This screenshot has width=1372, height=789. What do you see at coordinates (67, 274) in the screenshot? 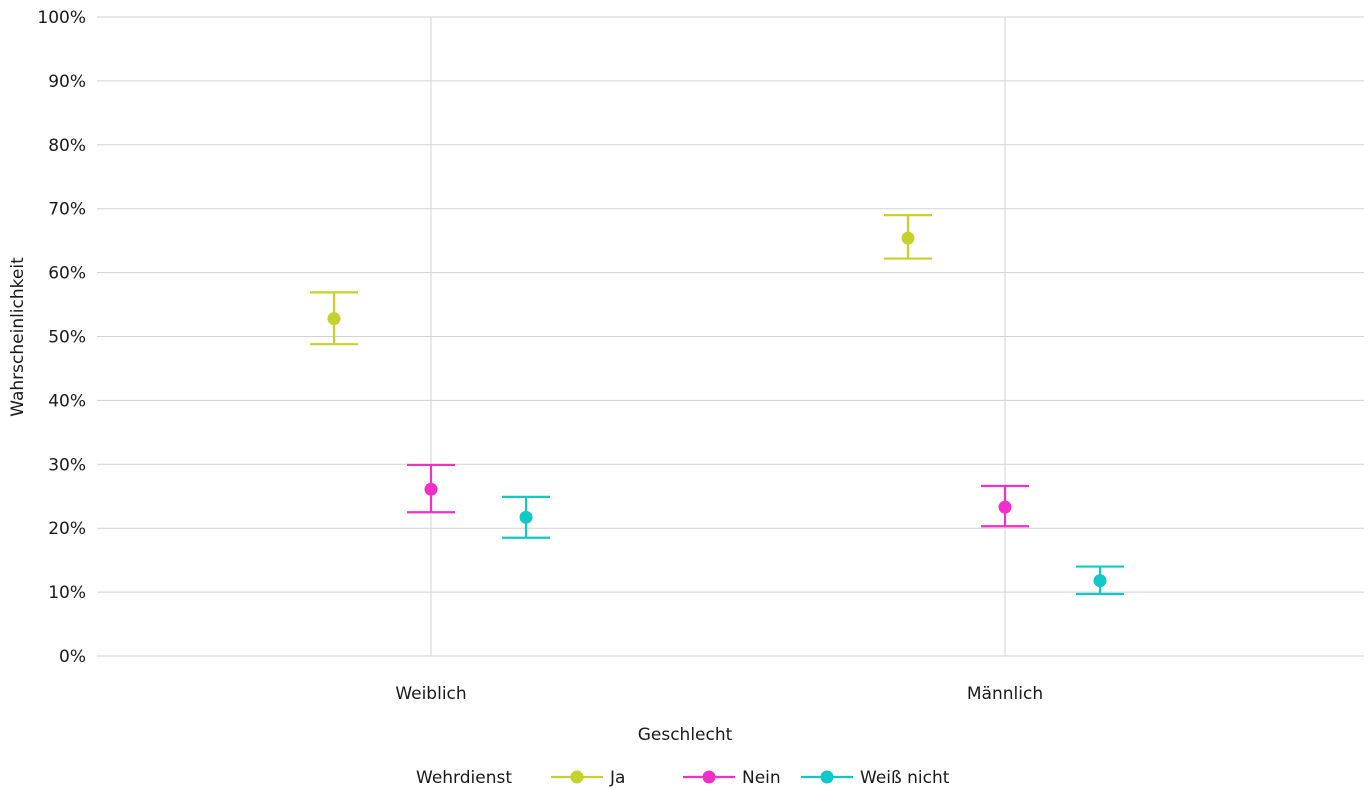
I see `y-tick-label: 60%` at bounding box center [67, 274].